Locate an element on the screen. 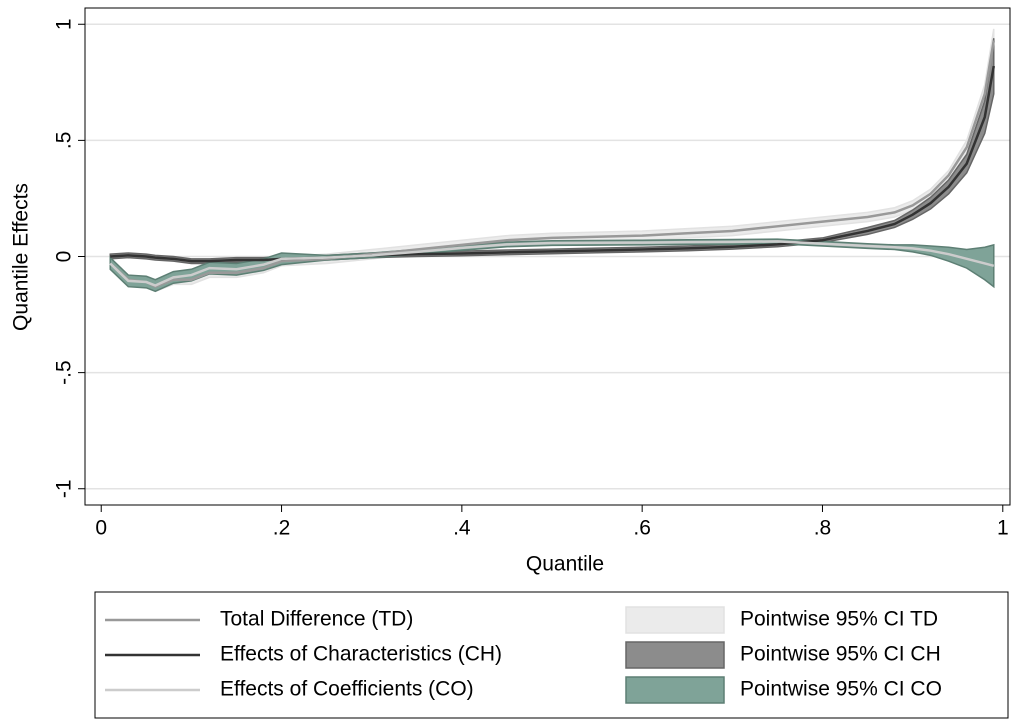 Image resolution: width=1013 pixels, height=720 pixels. x-tick-label: .2 is located at coordinates (282, 528).